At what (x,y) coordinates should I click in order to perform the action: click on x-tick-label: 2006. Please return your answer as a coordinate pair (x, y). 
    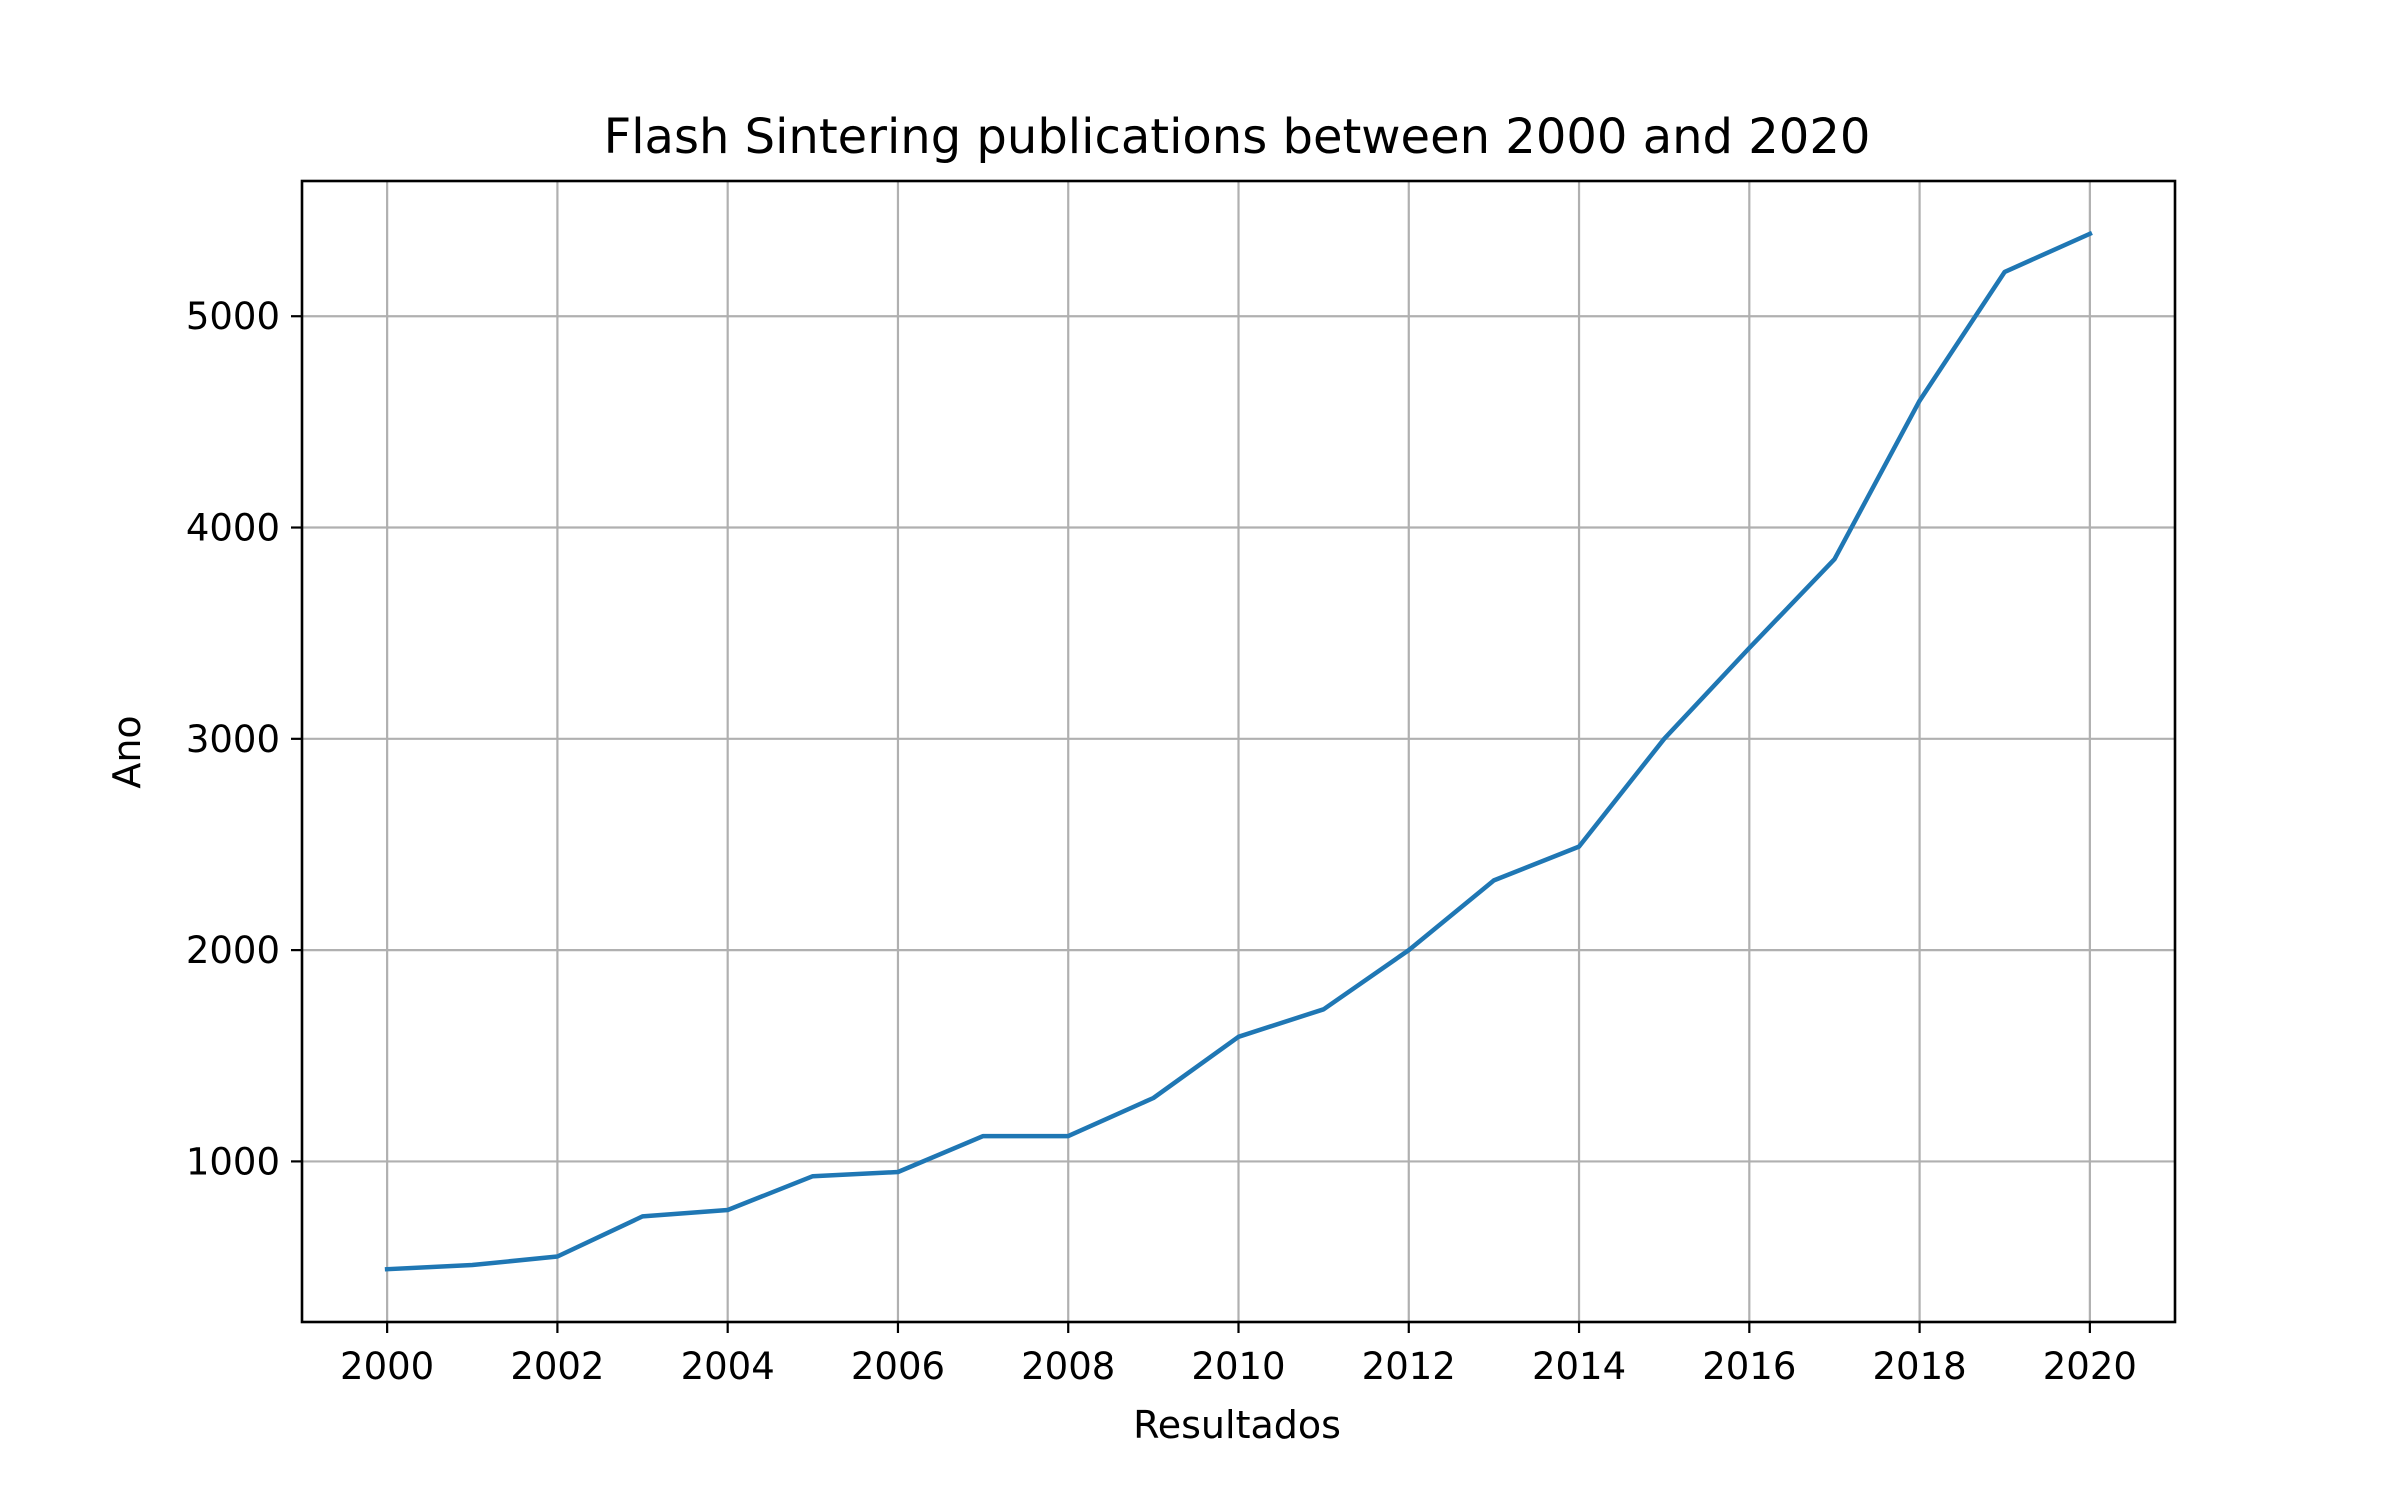
    Looking at the image, I should click on (898, 1366).